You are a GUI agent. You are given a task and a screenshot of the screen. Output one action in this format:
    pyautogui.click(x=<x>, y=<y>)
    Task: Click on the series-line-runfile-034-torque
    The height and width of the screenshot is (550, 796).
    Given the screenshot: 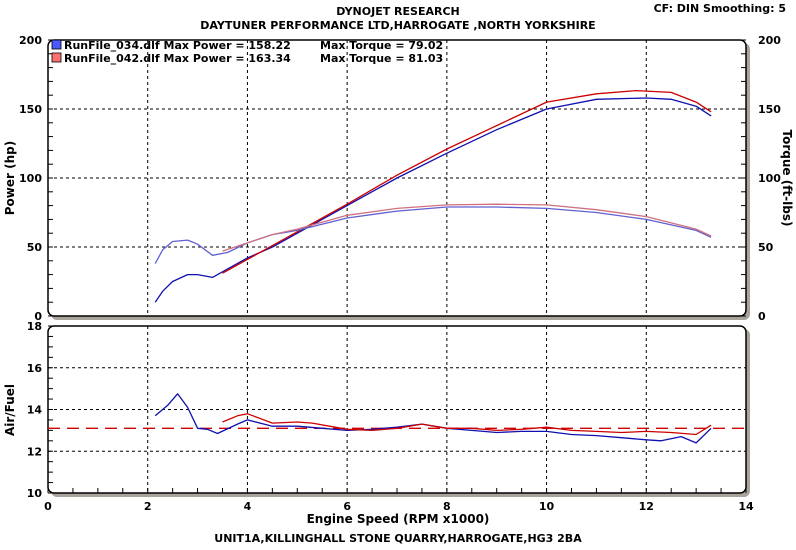 What is the action you would take?
    pyautogui.click(x=433, y=235)
    